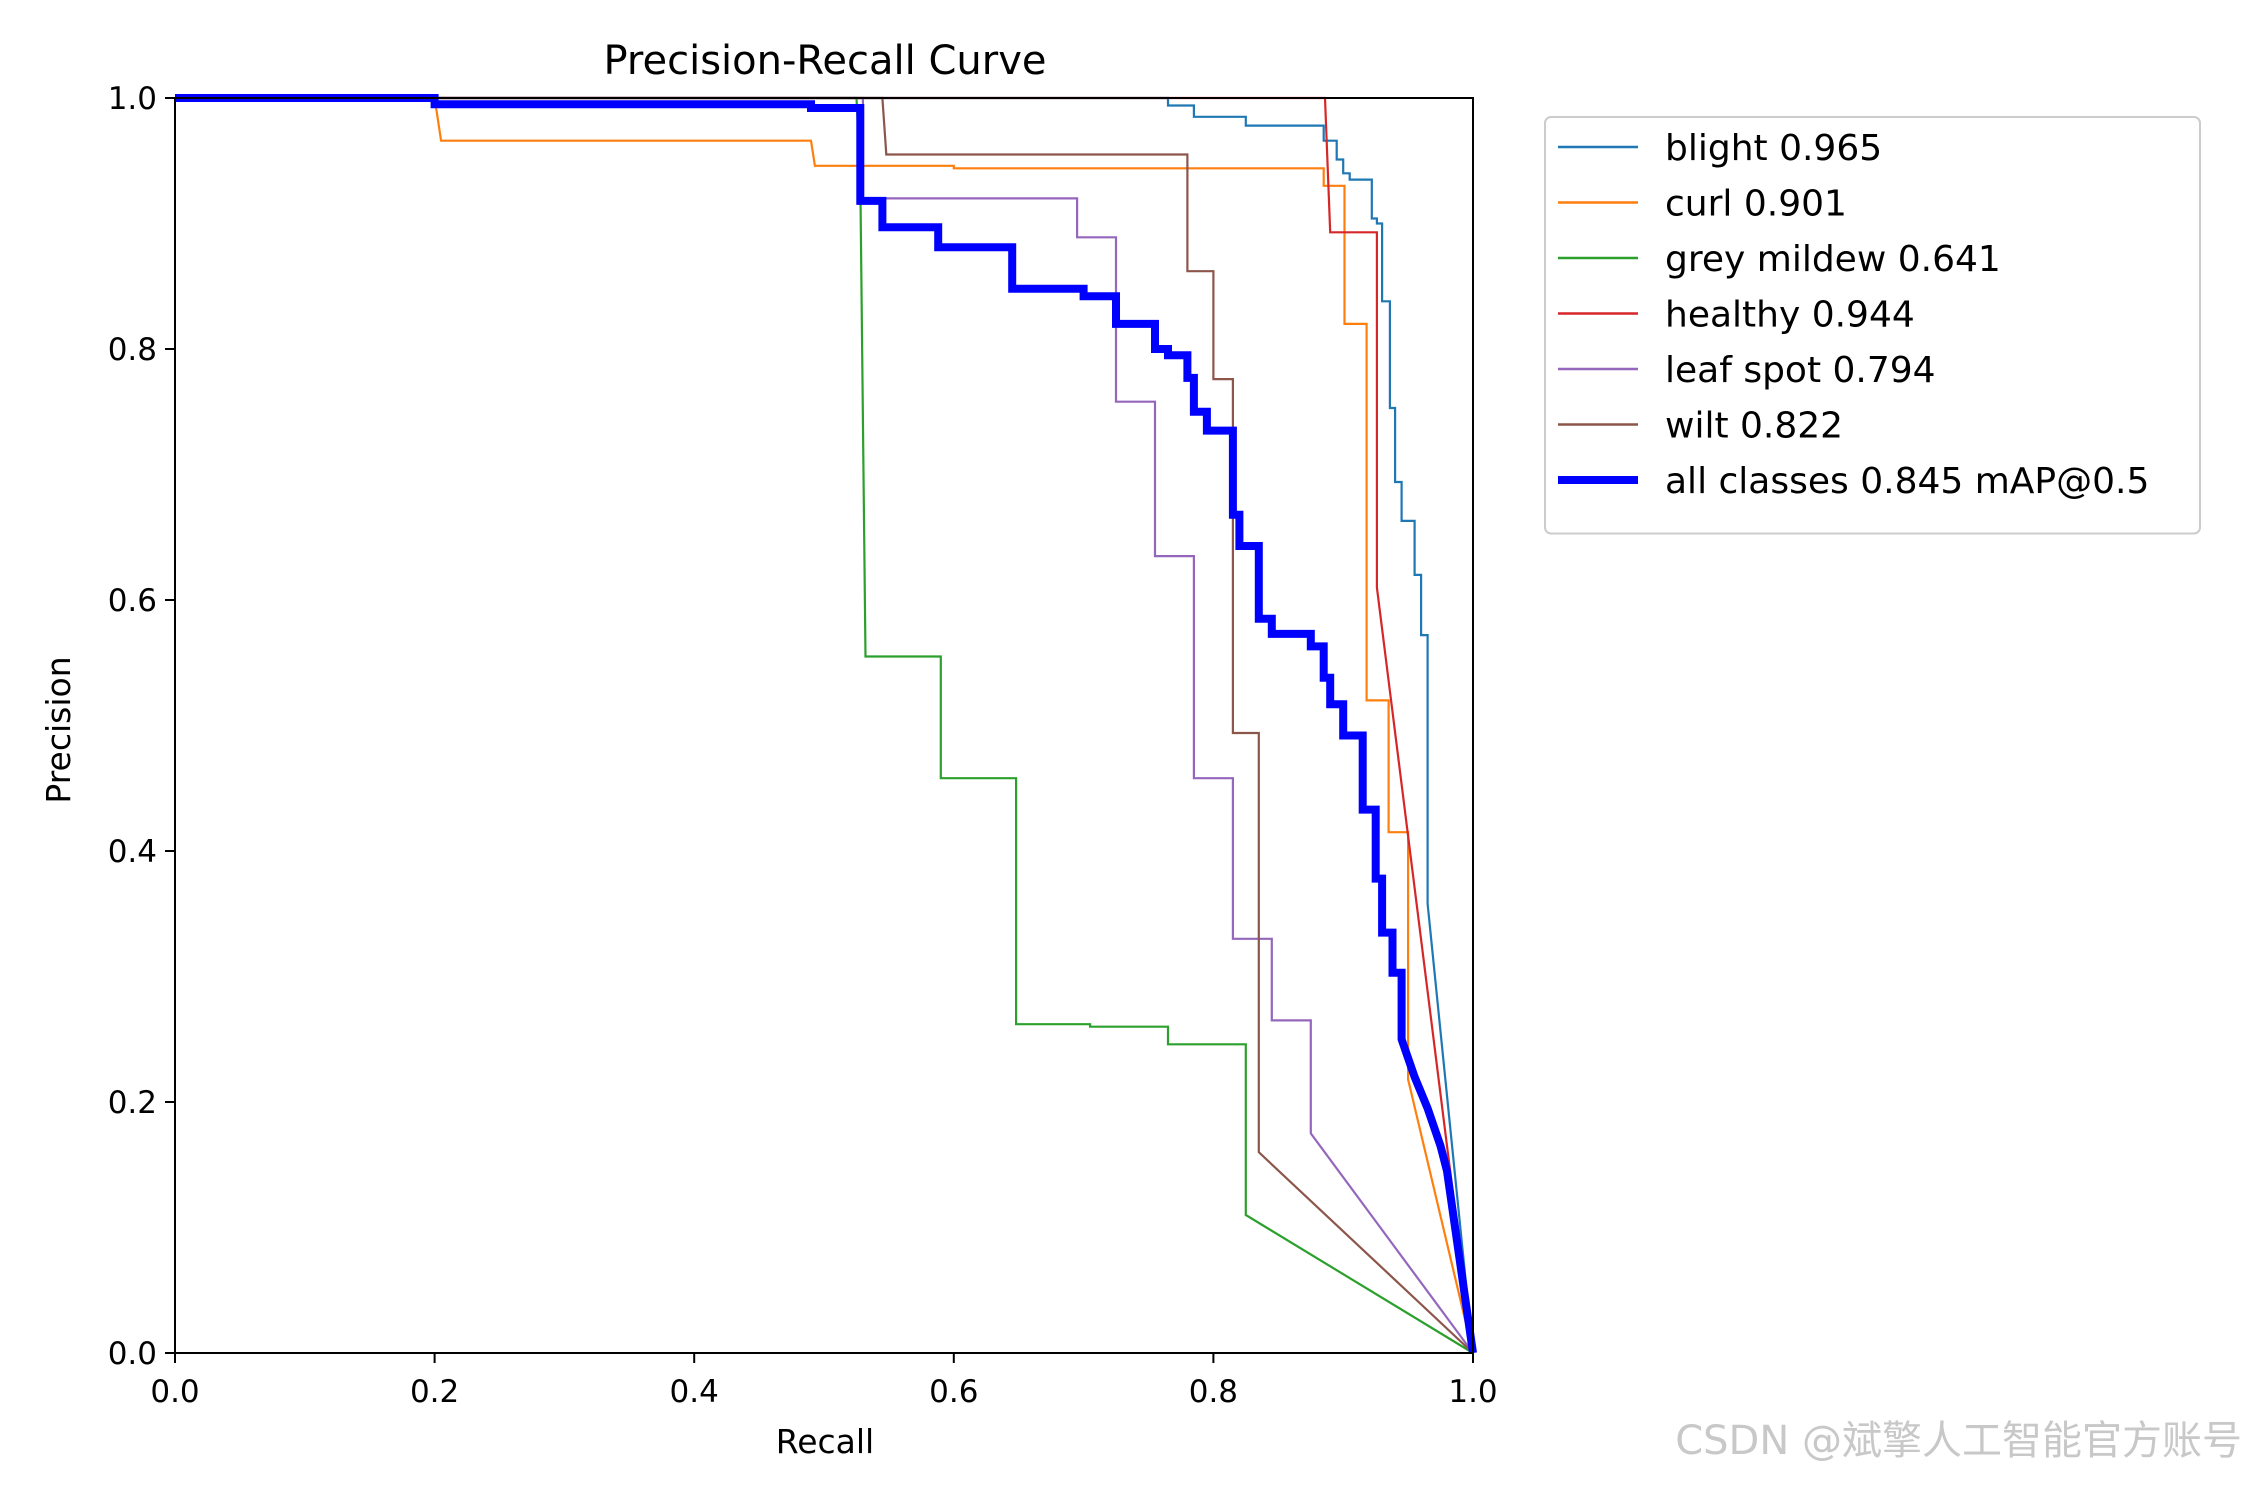 This screenshot has width=2250, height=1500. What do you see at coordinates (953, 1392) in the screenshot?
I see `x-tick-label: 0.6` at bounding box center [953, 1392].